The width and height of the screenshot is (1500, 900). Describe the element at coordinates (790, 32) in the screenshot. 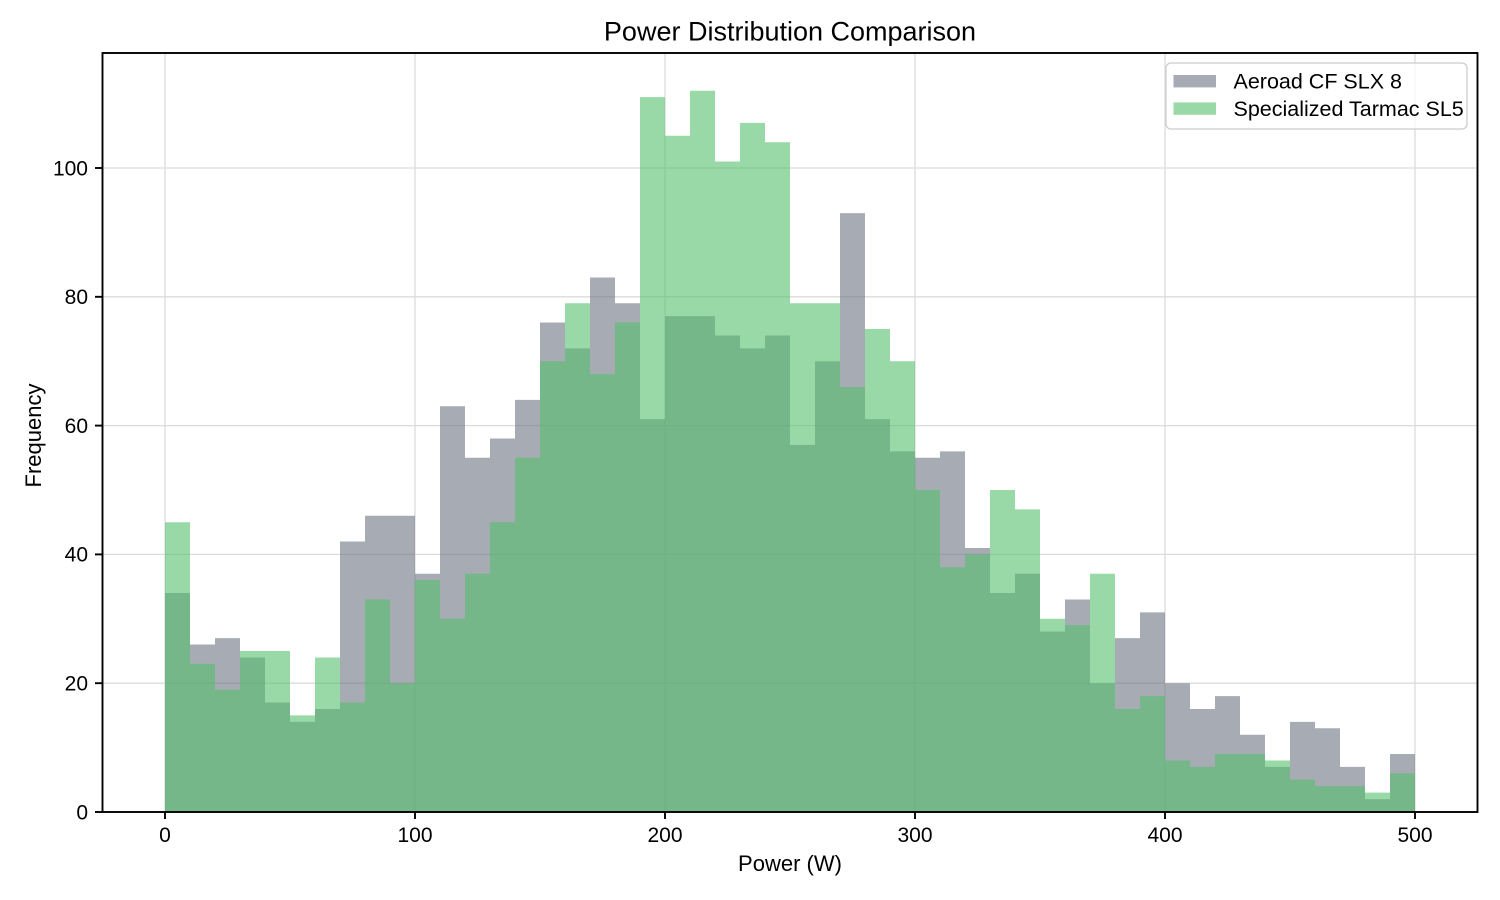

I see `svg-text: Power Distribution Comparison` at that location.